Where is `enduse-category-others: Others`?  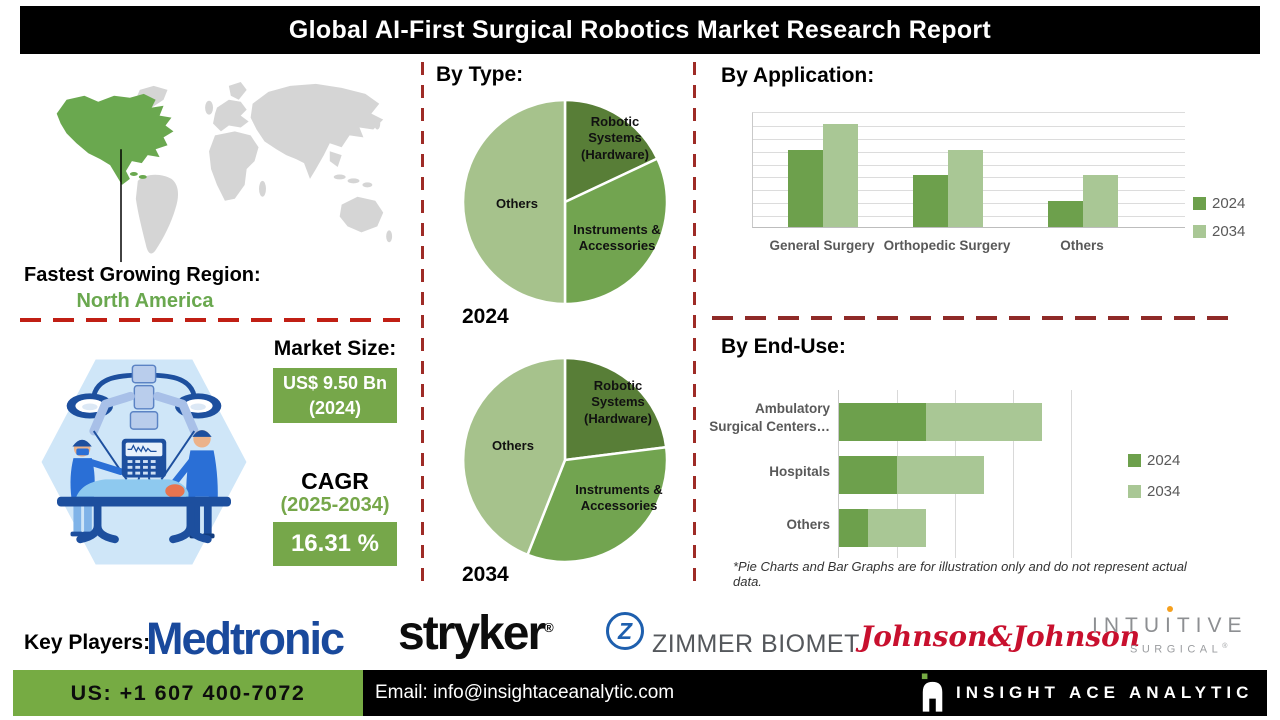 enduse-category-others: Others is located at coordinates (808, 524).